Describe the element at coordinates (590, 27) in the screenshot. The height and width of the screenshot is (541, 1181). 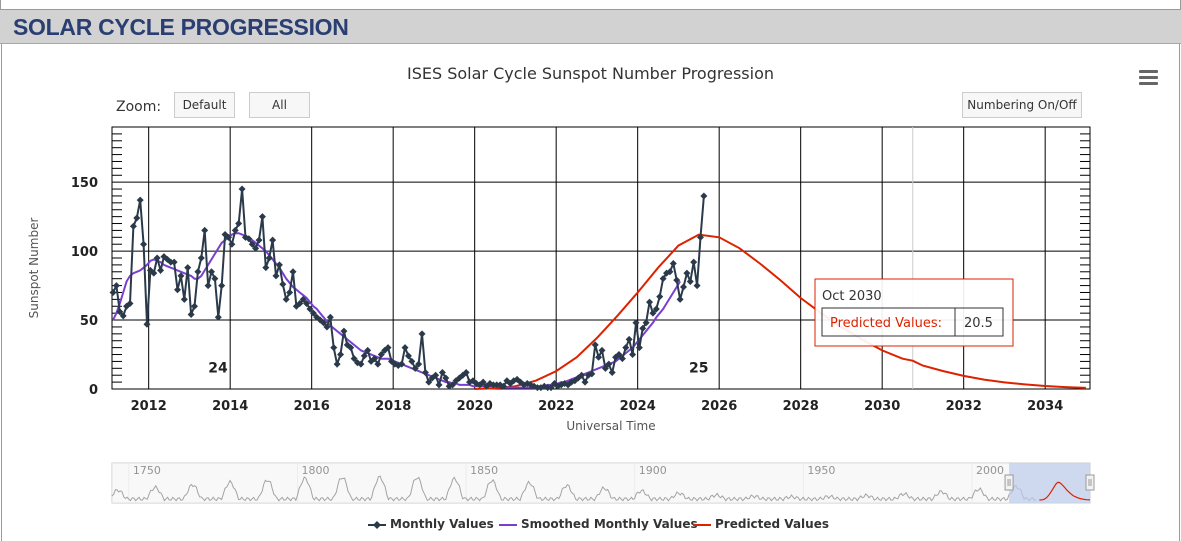
I see `section-header: SOLAR CYCLE PROGRESSION` at that location.